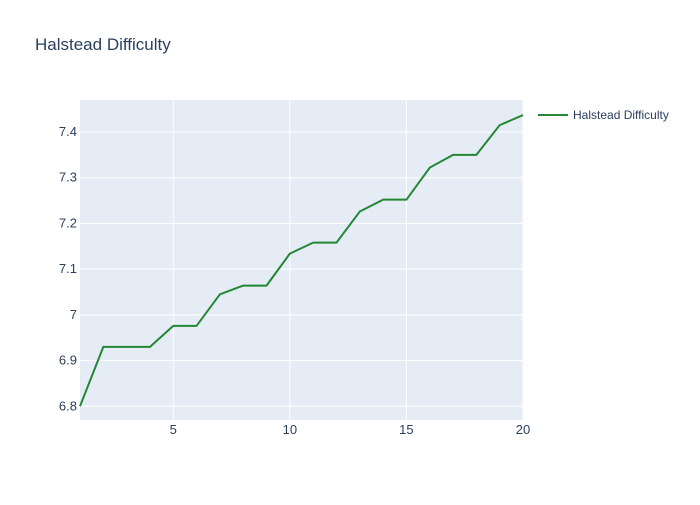 The image size is (700, 505). What do you see at coordinates (68, 222) in the screenshot?
I see `y-tick-label: 7.2` at bounding box center [68, 222].